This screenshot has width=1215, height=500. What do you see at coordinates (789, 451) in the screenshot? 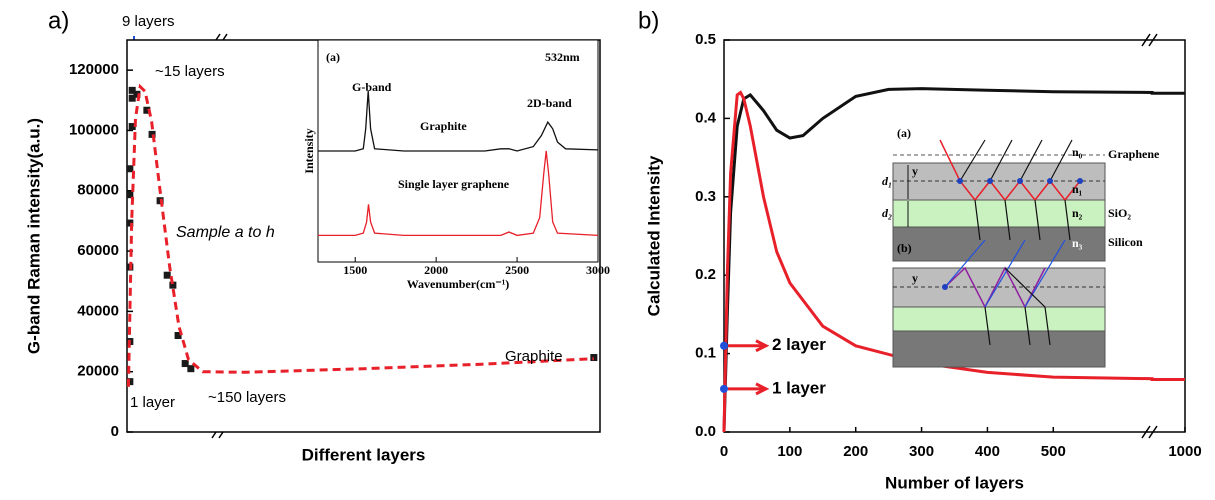
I see `x-tick-label: 100` at bounding box center [789, 451].